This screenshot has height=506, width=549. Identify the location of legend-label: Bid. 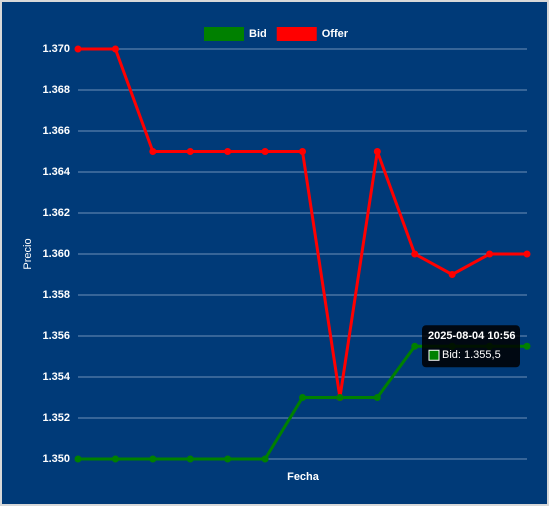
(258, 34).